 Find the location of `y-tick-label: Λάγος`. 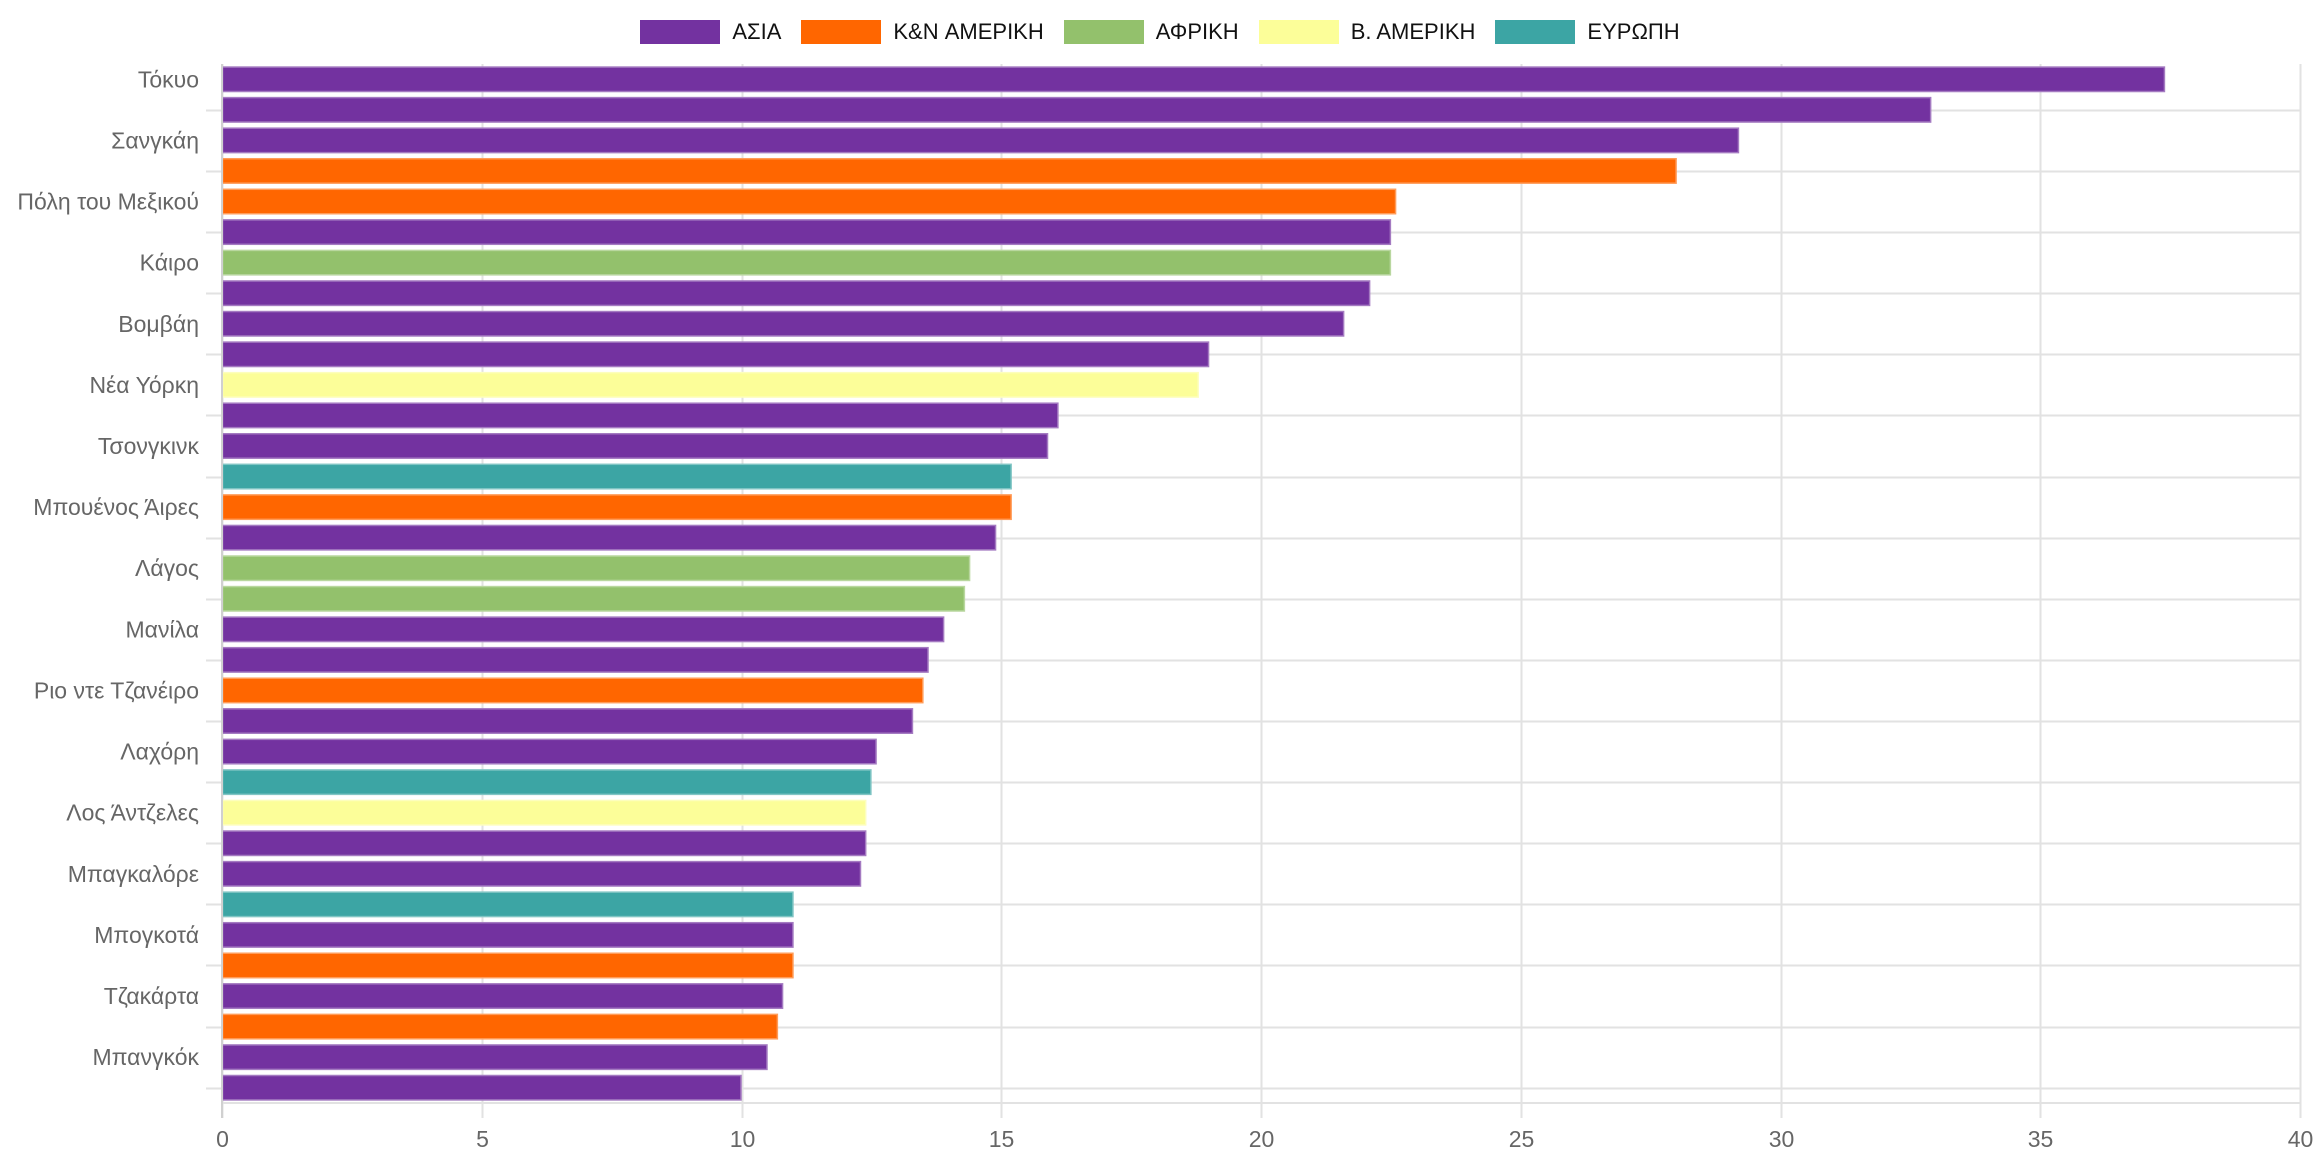

y-tick-label: Λάγος is located at coordinates (167, 568).